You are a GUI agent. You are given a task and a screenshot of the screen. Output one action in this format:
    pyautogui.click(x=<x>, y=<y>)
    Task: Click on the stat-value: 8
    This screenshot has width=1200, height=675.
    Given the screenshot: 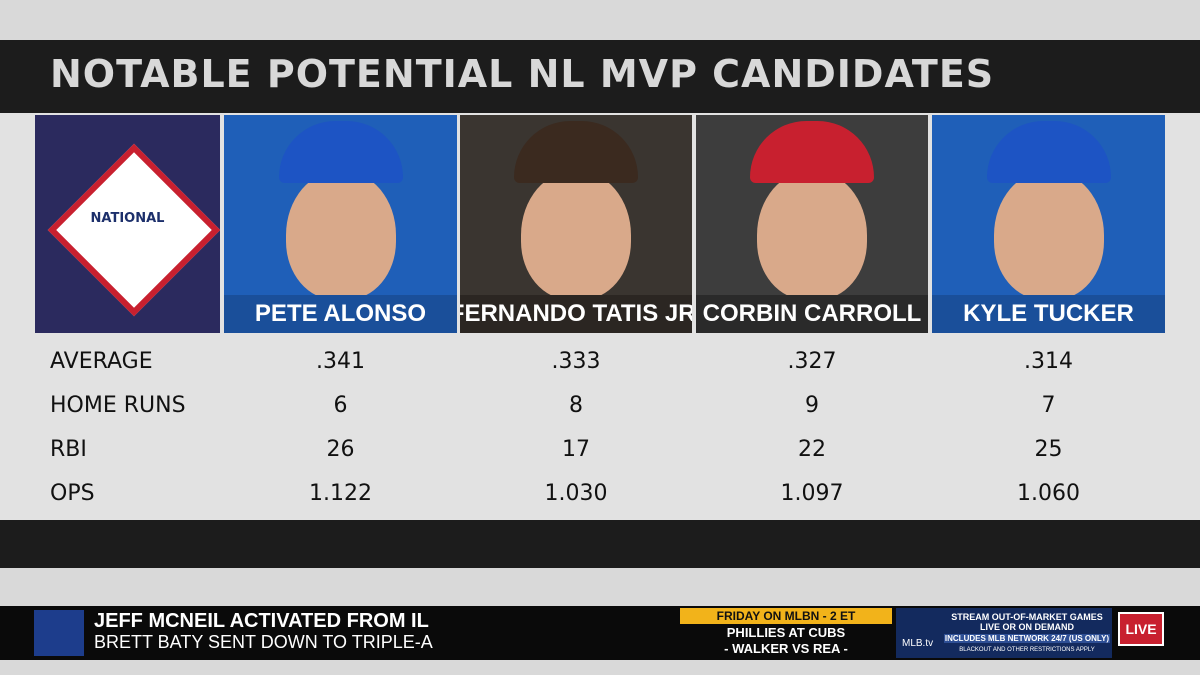 What is the action you would take?
    pyautogui.click(x=576, y=405)
    